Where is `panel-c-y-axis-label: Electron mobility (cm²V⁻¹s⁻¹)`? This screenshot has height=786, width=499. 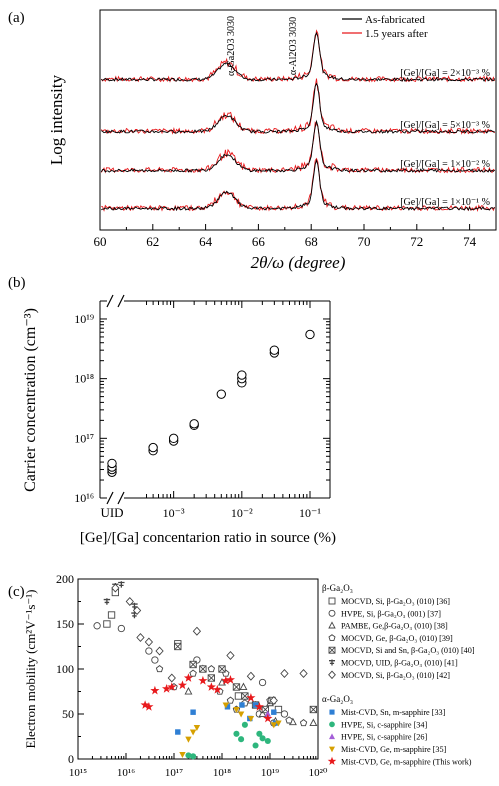
panel-c-y-axis-label: Electron mobility (cm²V⁻¹s⁻¹) is located at coordinates (30, 669).